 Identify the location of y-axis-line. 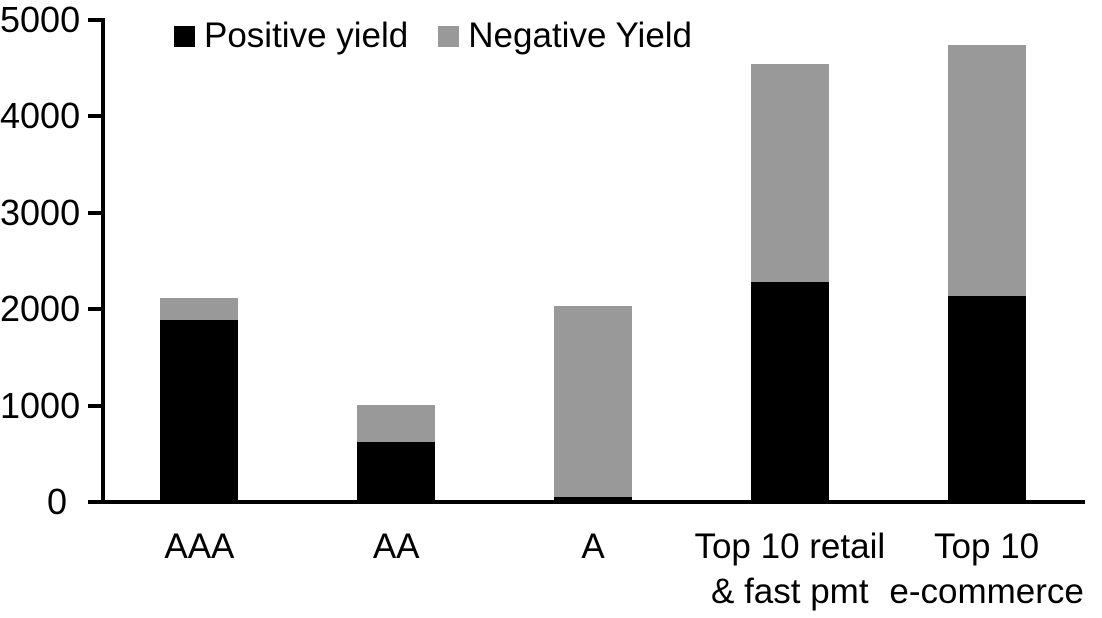
(103, 261).